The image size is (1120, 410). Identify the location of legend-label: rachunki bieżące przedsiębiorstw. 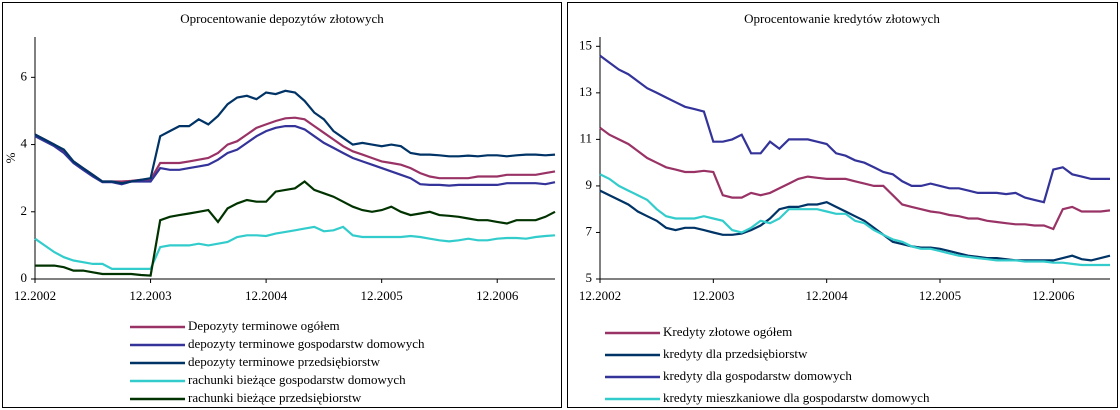
(275, 397).